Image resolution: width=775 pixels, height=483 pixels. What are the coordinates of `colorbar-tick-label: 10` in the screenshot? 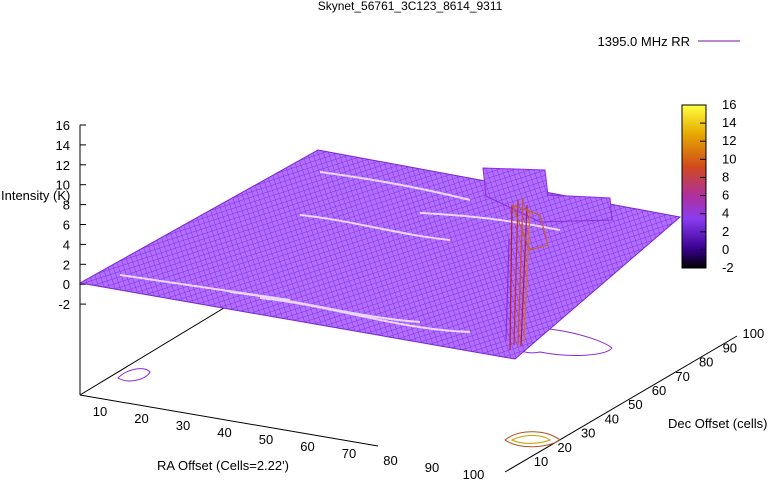 It's located at (729, 158).